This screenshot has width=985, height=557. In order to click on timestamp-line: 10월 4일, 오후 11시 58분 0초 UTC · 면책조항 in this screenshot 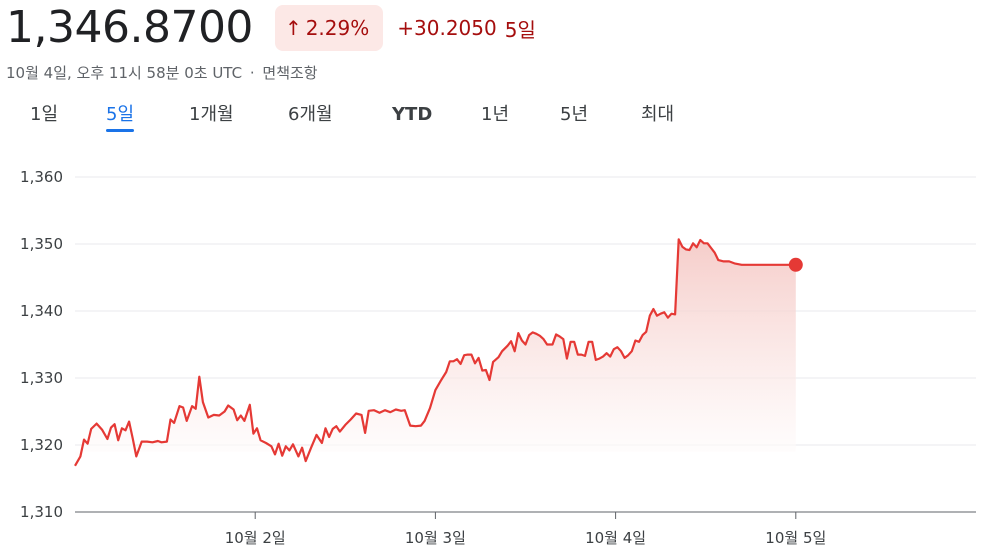, I will do `click(162, 72)`.